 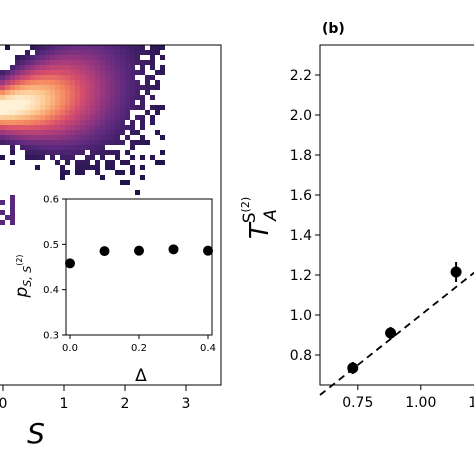 What do you see at coordinates (245, 205) in the screenshot?
I see `right-y-label-supsup: (2)` at bounding box center [245, 205].